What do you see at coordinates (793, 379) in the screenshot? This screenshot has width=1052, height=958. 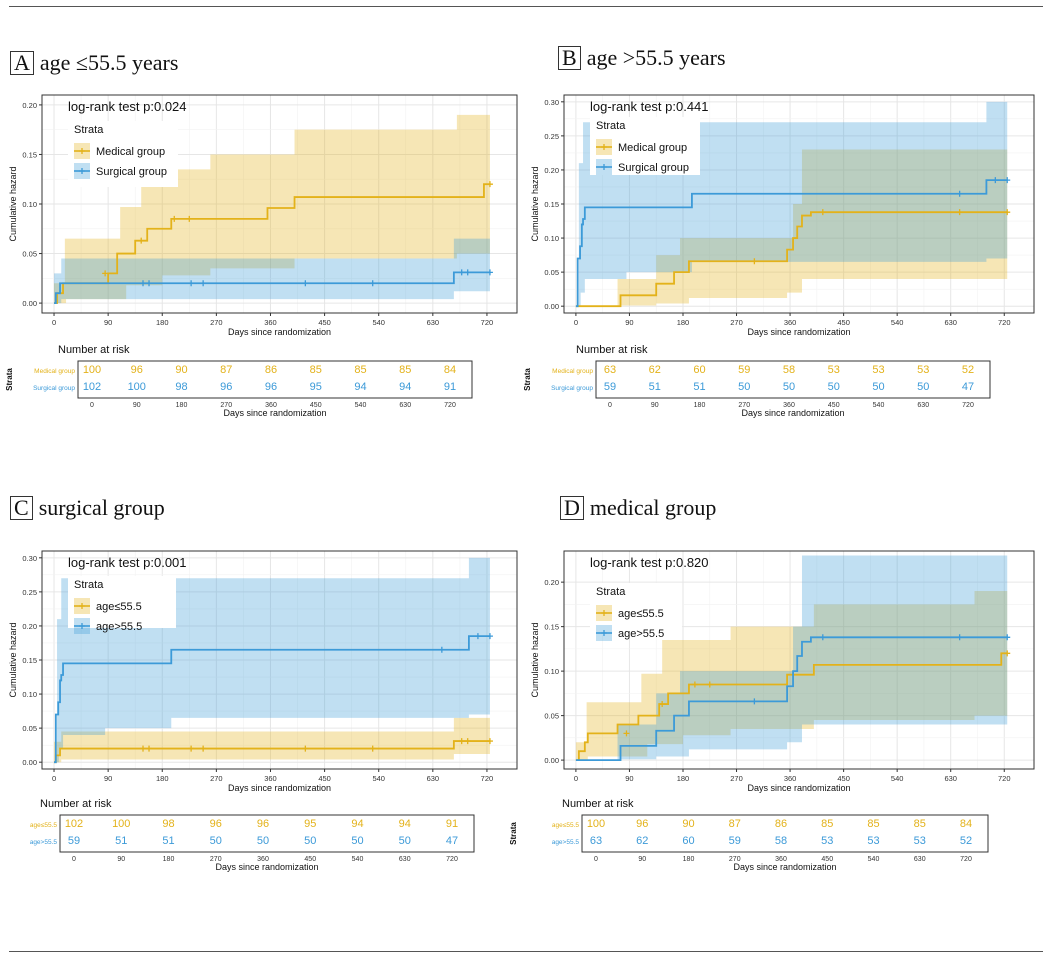 I see `risk-table-frame` at bounding box center [793, 379].